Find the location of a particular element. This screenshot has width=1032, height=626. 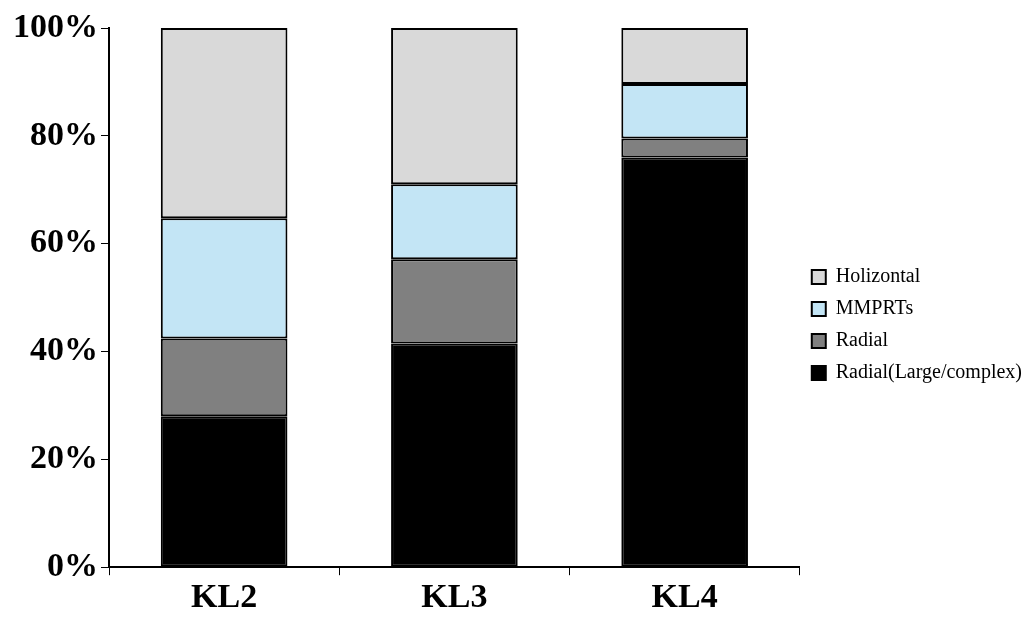

legend-label: Radial is located at coordinates (862, 339).